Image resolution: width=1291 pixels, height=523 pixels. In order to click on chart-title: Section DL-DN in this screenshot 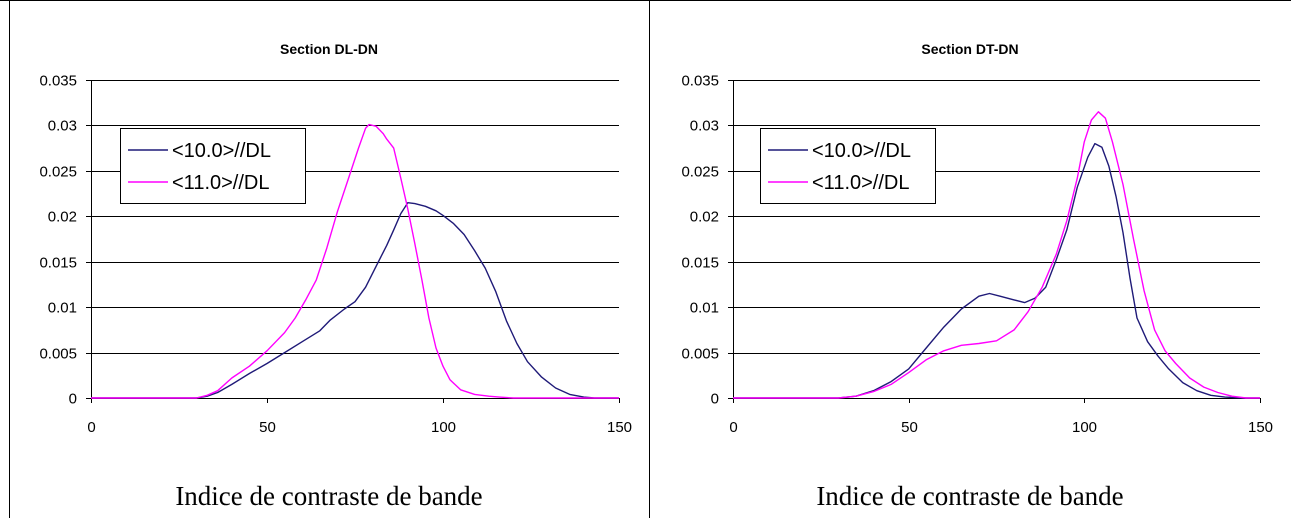, I will do `click(329, 49)`.